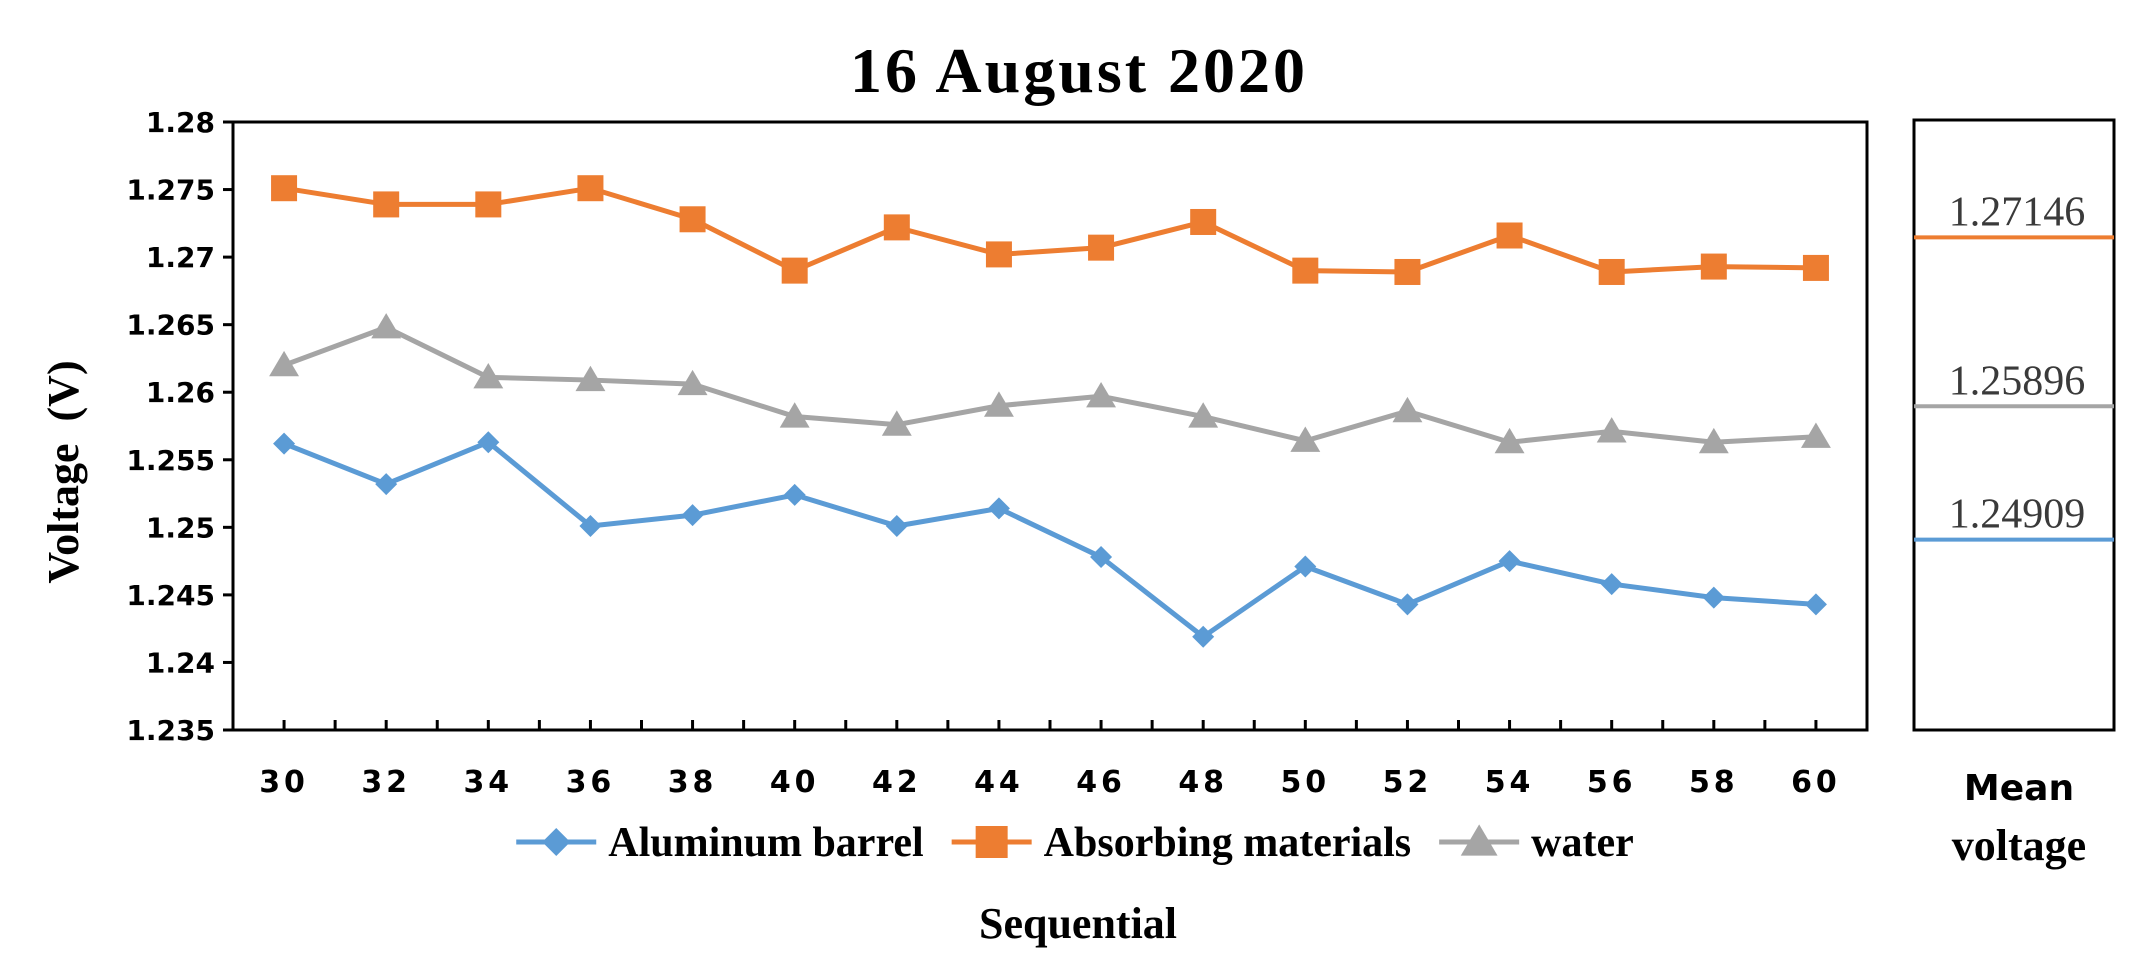  What do you see at coordinates (1101, 782) in the screenshot?
I see `x-tick-label: 46` at bounding box center [1101, 782].